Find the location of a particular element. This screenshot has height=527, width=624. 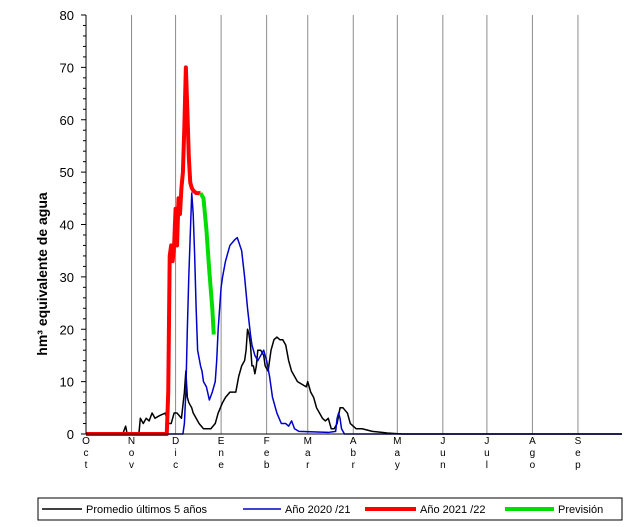

series-line-previsi-n is located at coordinates (207, 263).